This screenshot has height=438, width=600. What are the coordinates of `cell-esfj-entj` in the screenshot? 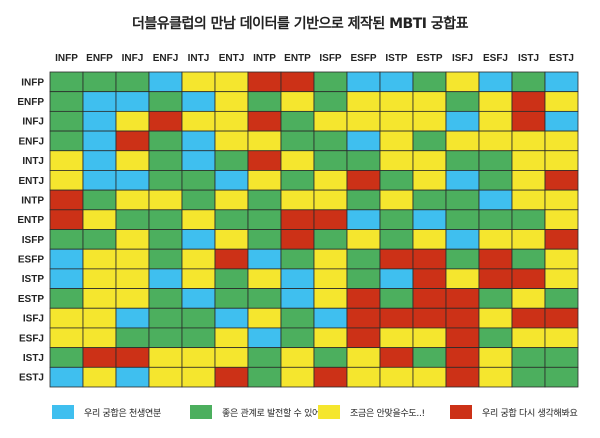 It's located at (231, 338).